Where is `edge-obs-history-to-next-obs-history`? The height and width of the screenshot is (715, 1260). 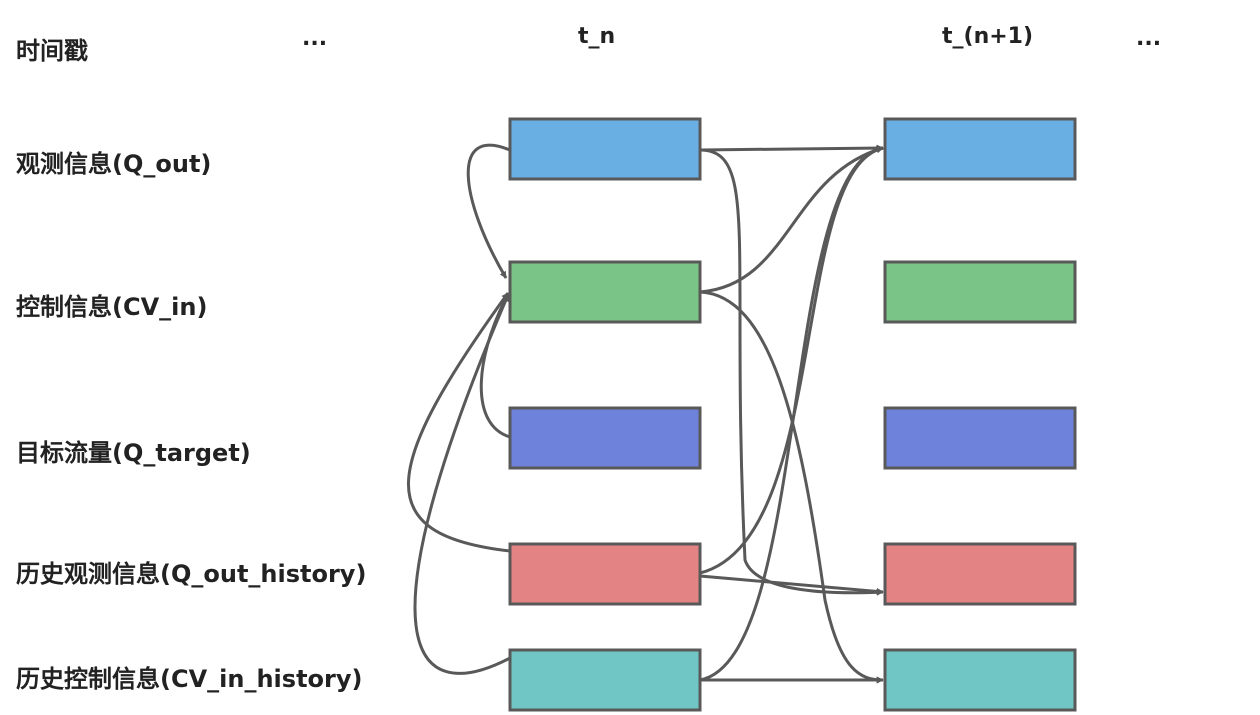
edge-obs-history-to-next-obs-history is located at coordinates (791, 584).